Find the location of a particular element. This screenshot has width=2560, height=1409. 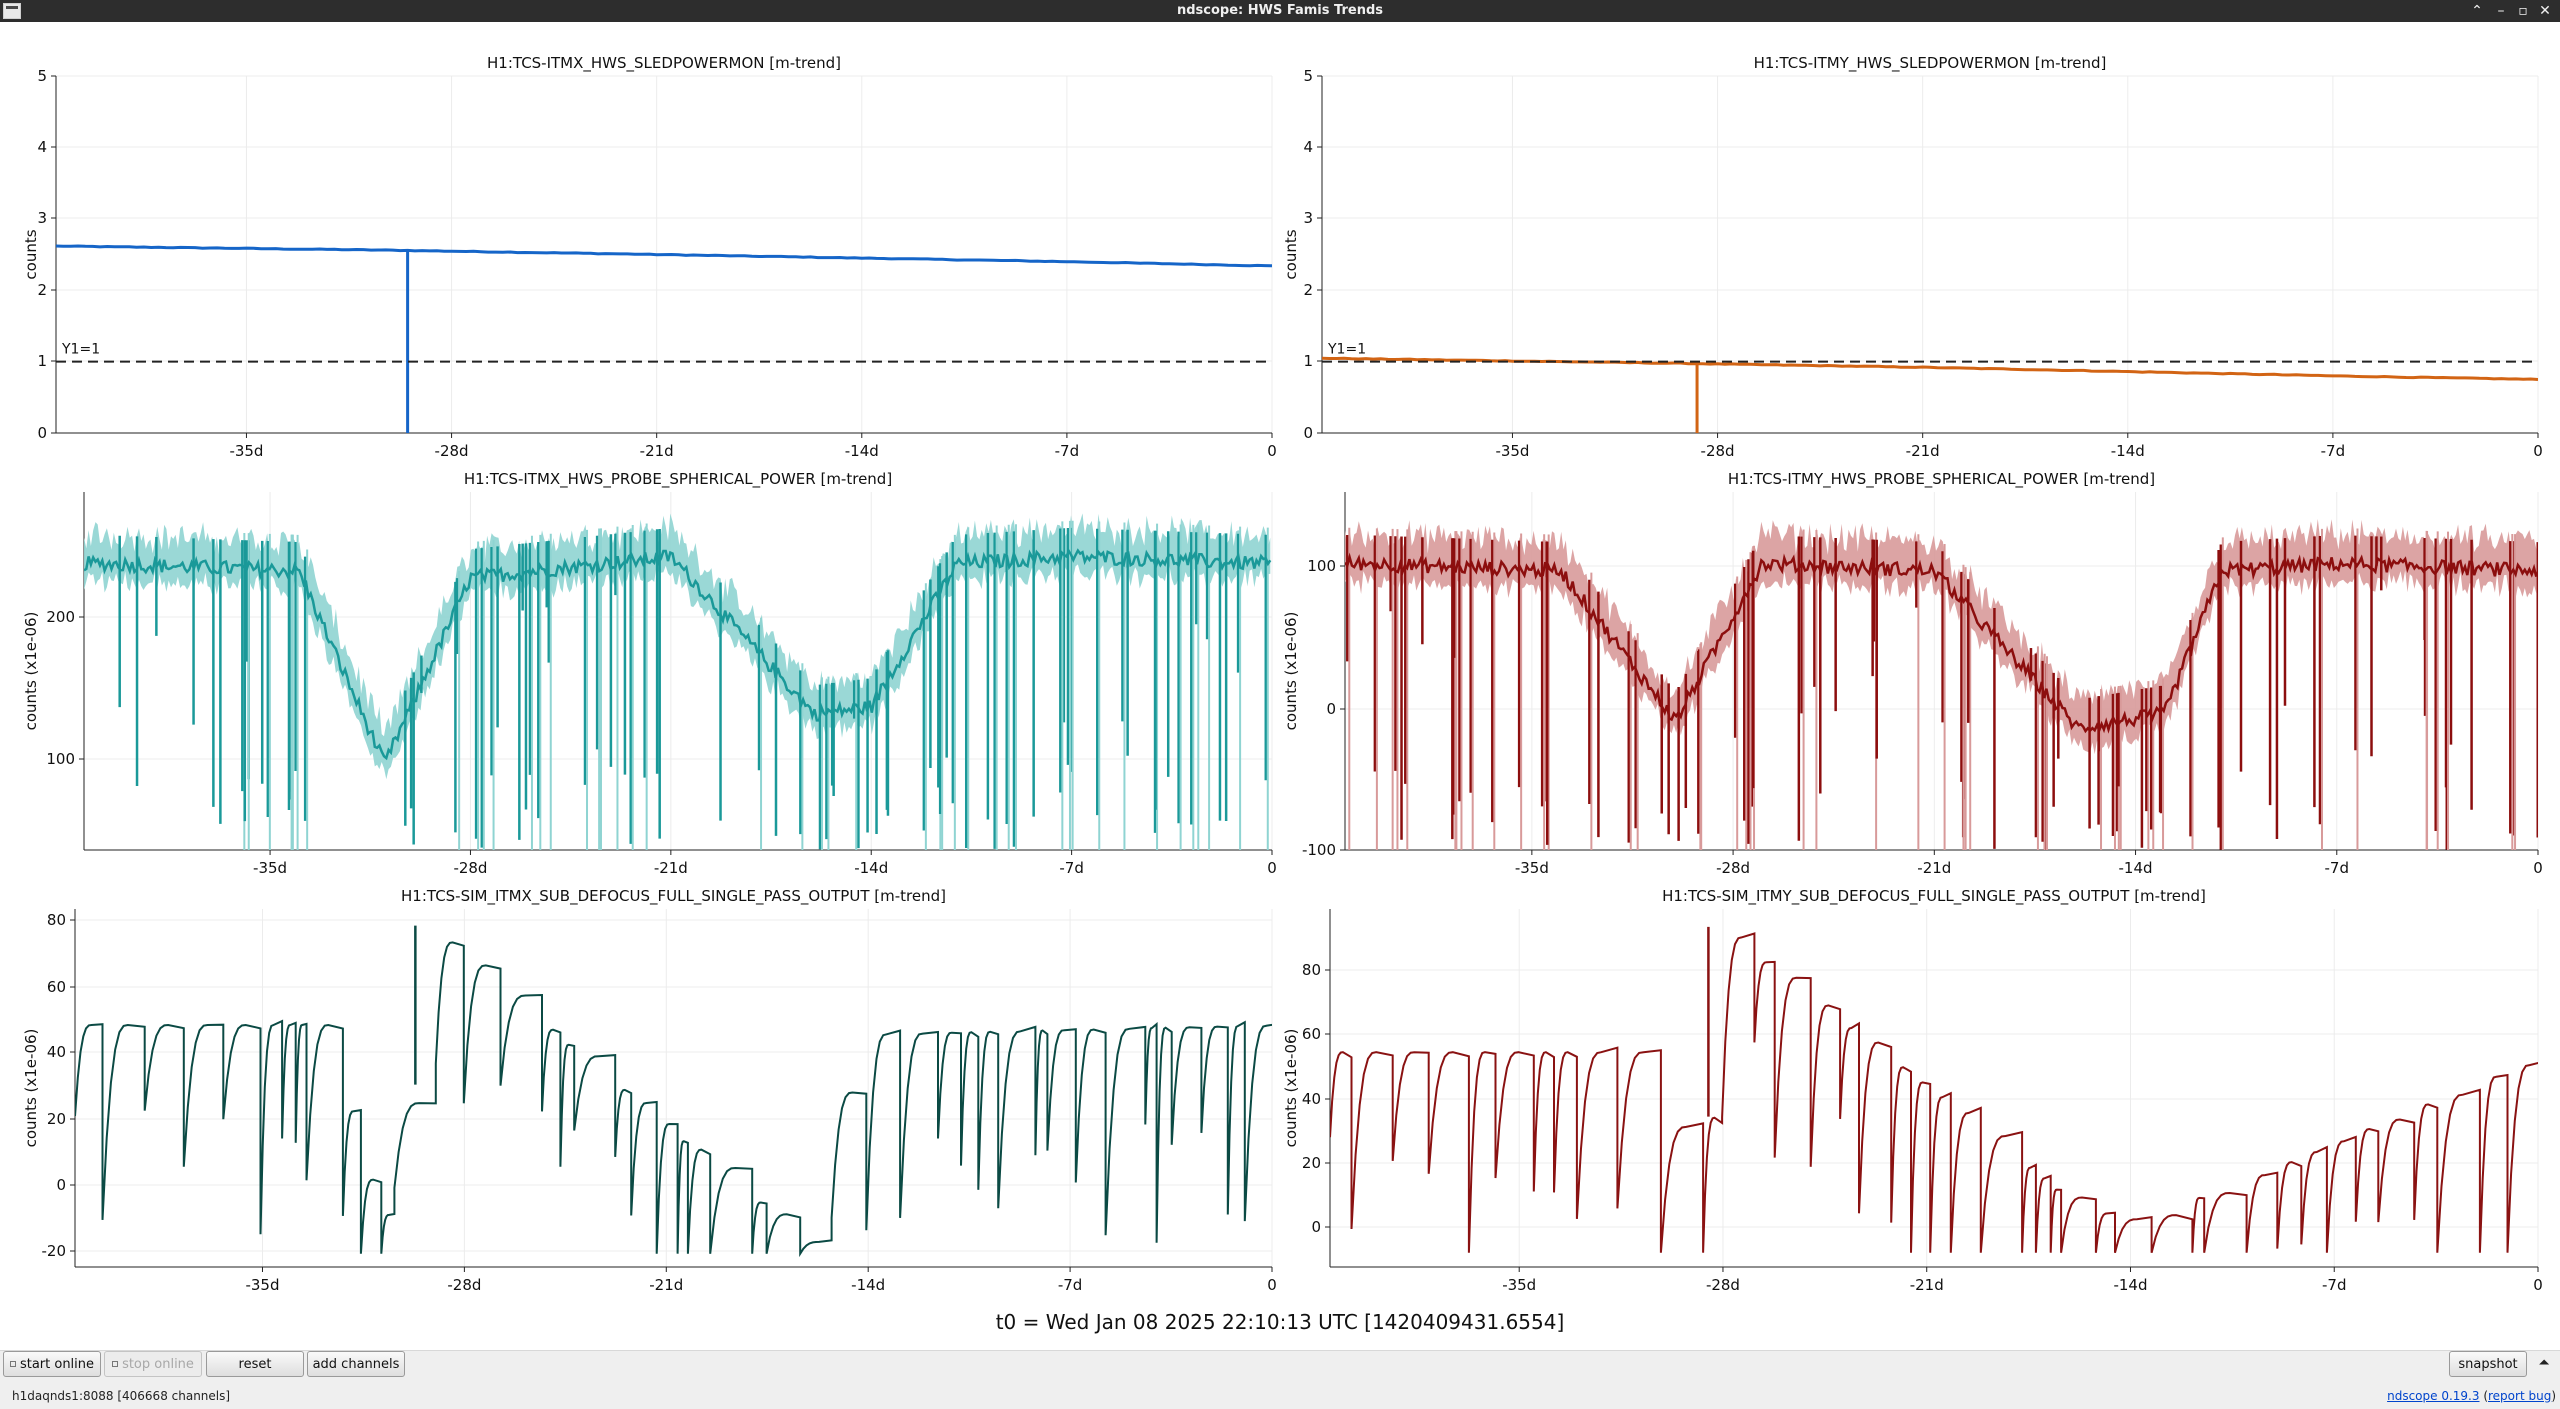

window-title: ndscope: HWS Famis Trends is located at coordinates (1279, 10).